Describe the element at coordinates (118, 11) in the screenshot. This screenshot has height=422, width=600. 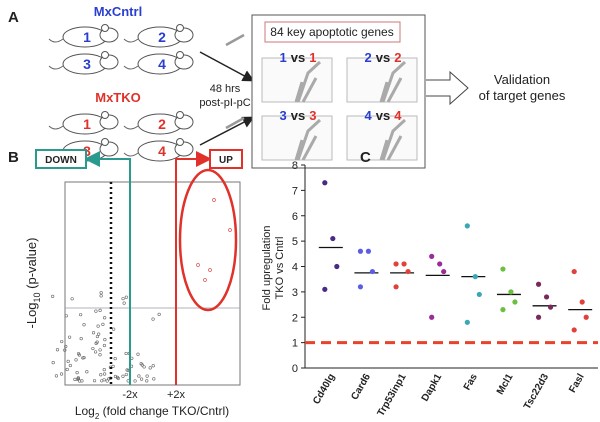
I see `group-name: MxCntrl` at that location.